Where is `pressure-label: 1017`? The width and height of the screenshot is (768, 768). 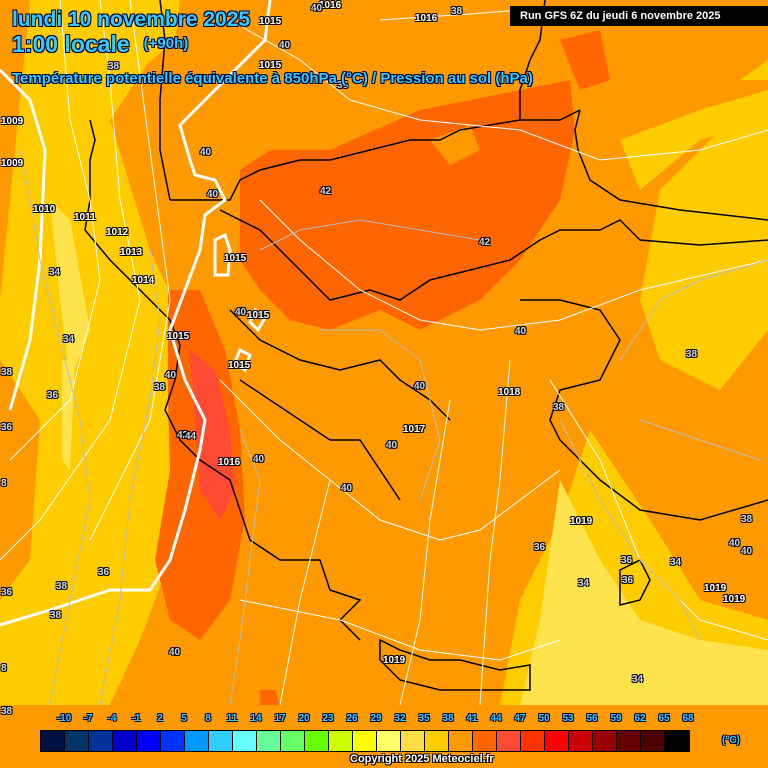
pressure-label: 1017 is located at coordinates (414, 429).